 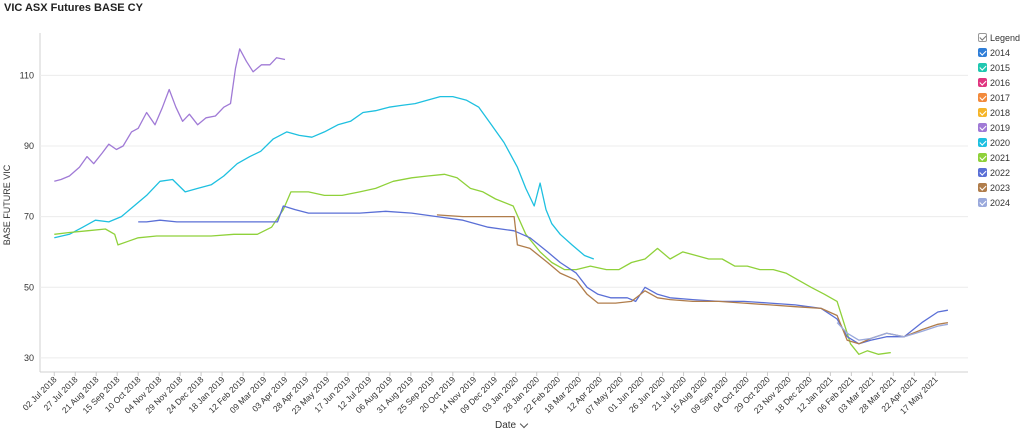 I want to click on legend-item-2014: 2014, so click(x=1000, y=52).